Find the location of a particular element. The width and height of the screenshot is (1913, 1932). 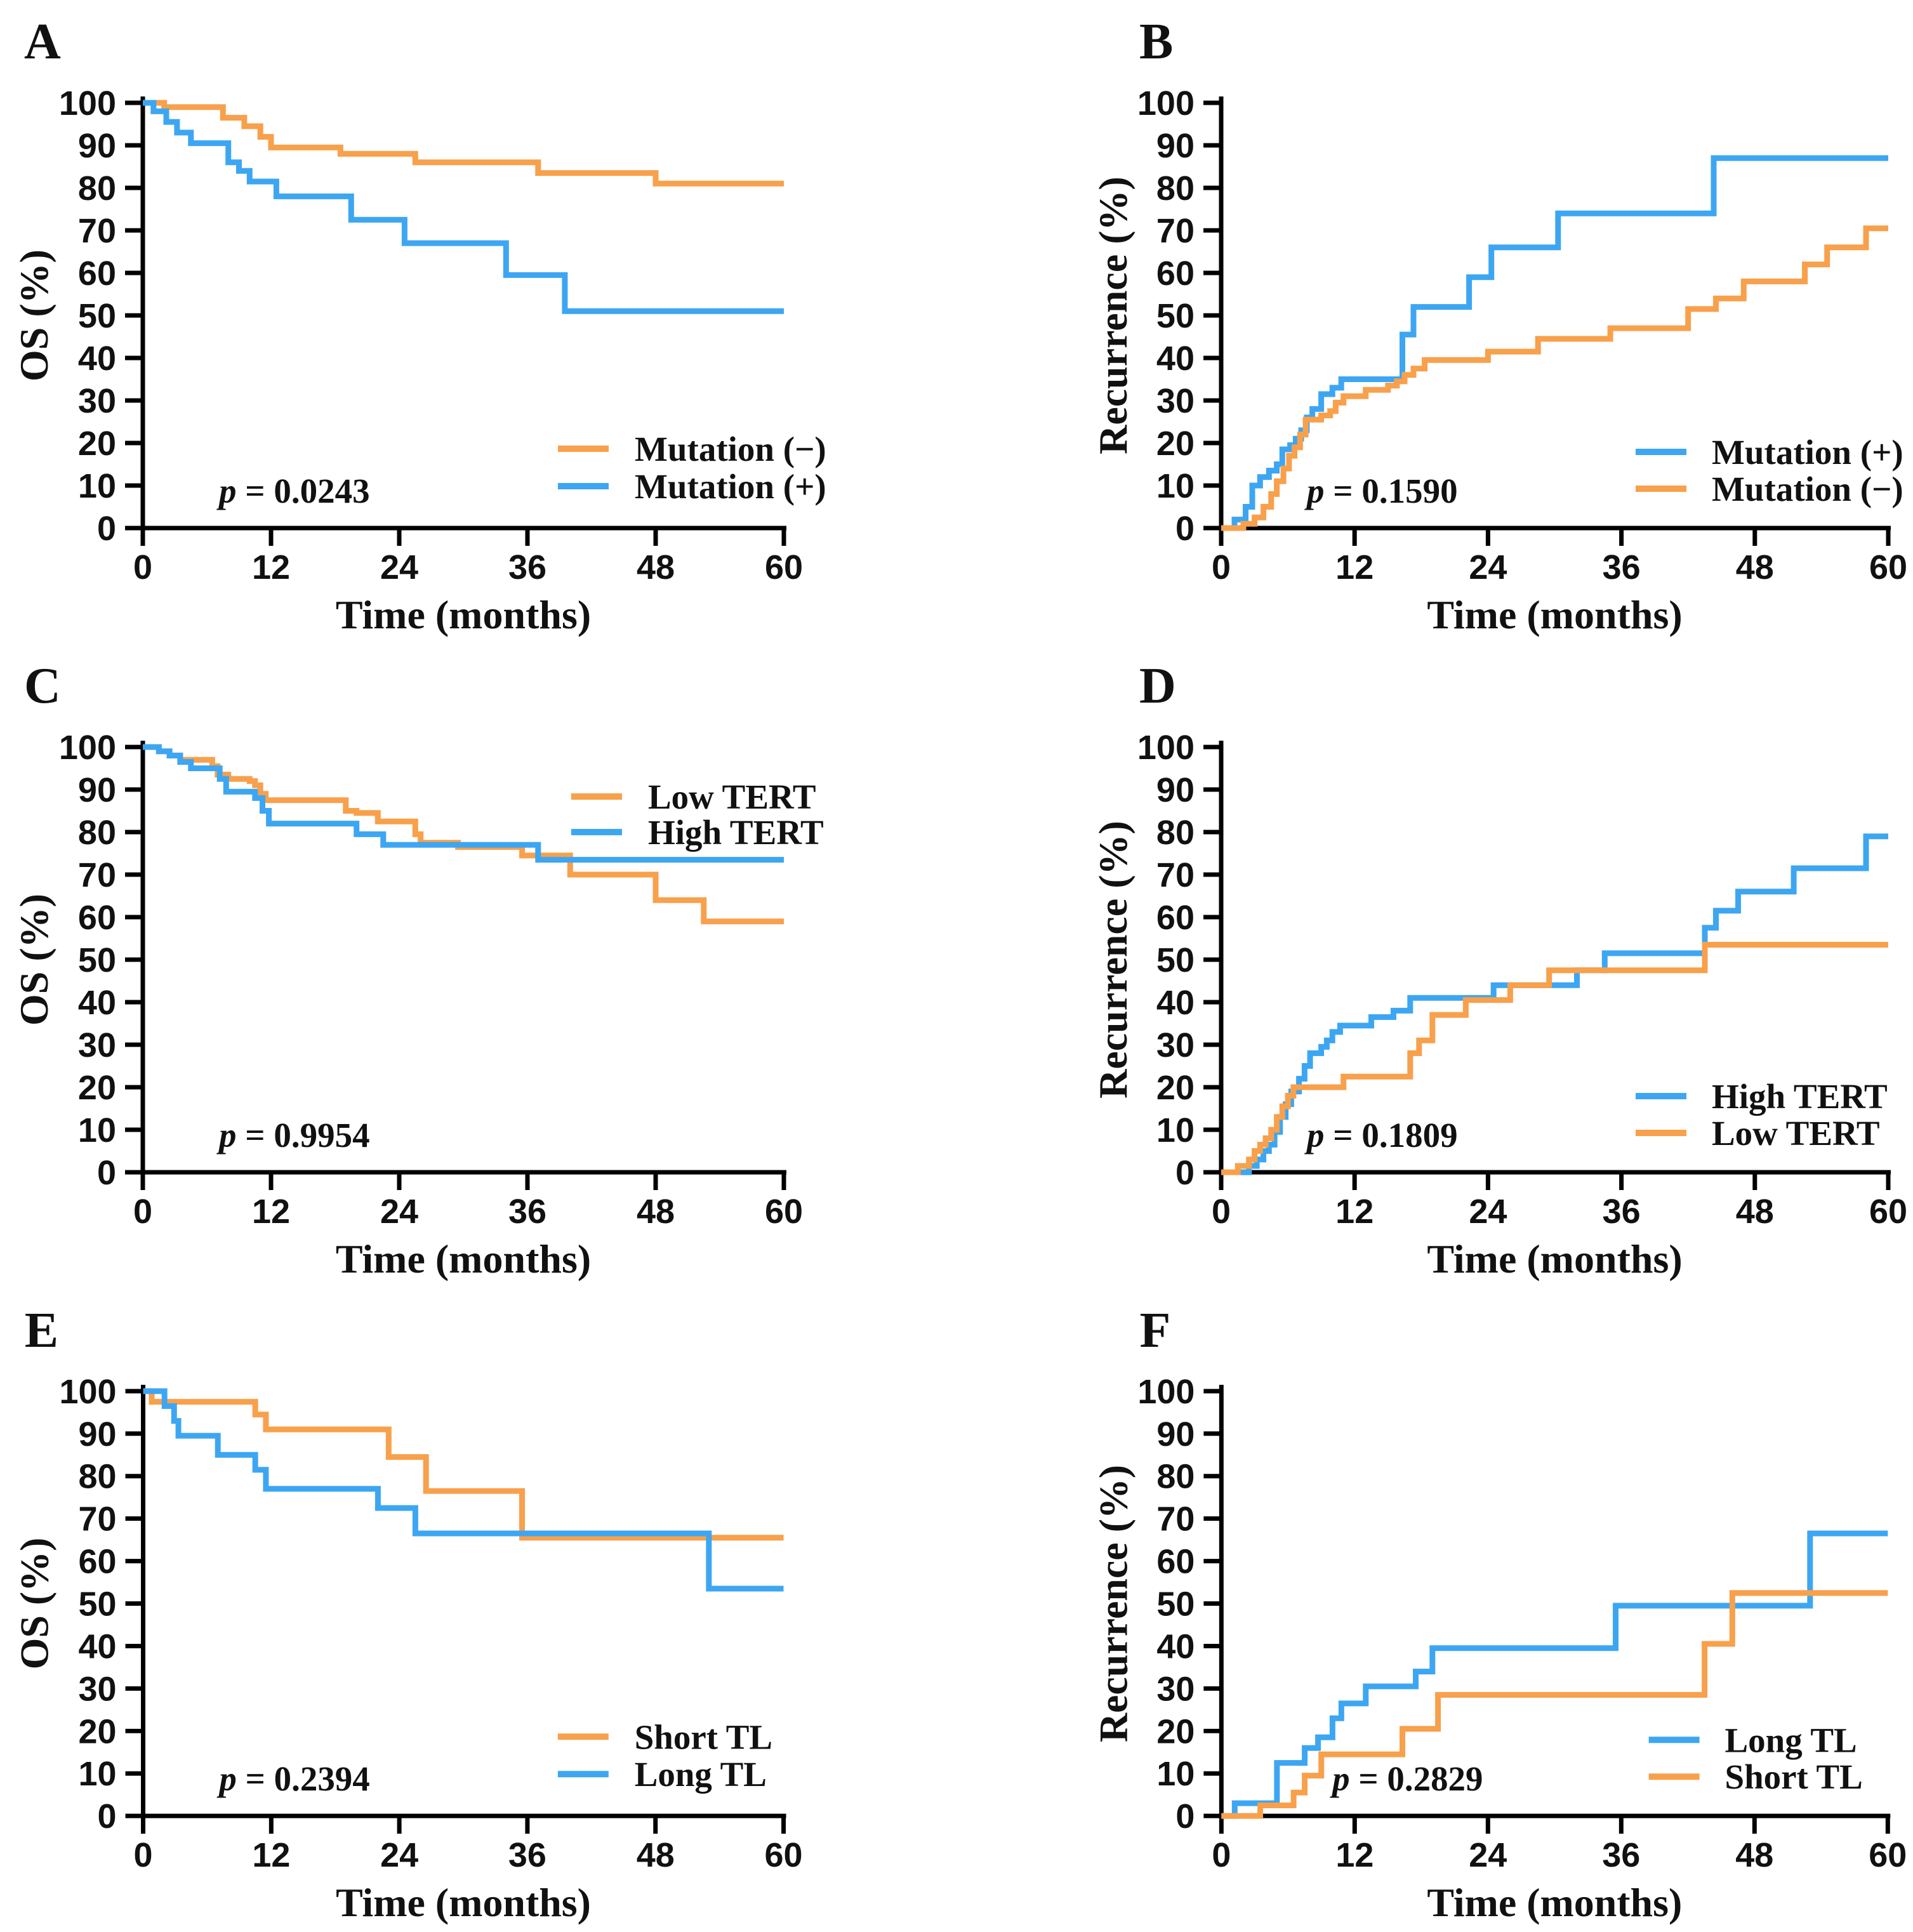

series-low-tert is located at coordinates (1554, 1058).